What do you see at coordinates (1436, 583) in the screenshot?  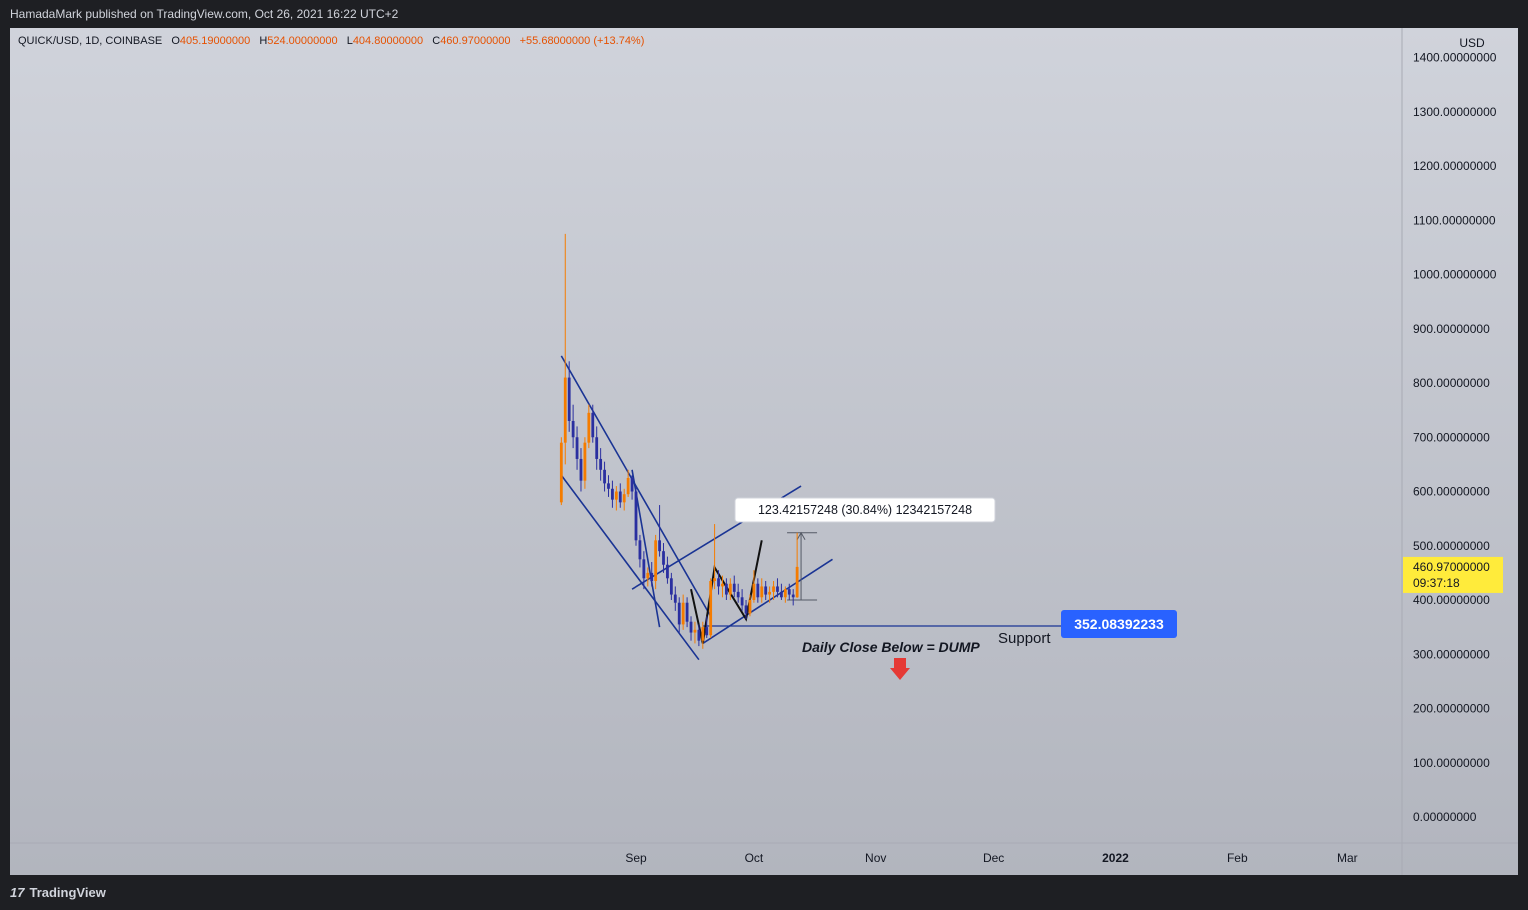 I see `countdown-text: 09:37:18` at bounding box center [1436, 583].